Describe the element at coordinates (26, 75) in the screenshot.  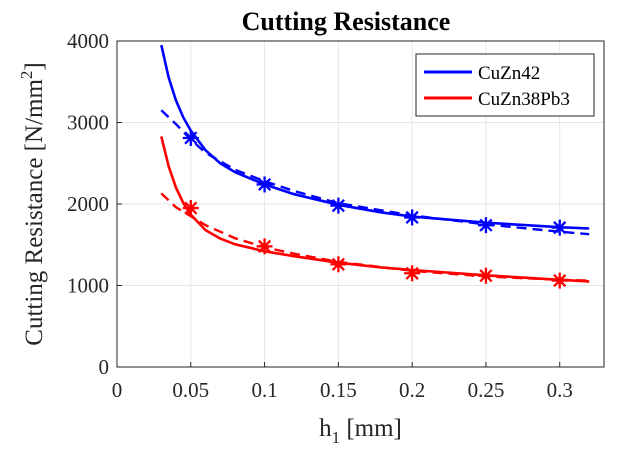
I see `y-axis-label-superscript: 2` at that location.